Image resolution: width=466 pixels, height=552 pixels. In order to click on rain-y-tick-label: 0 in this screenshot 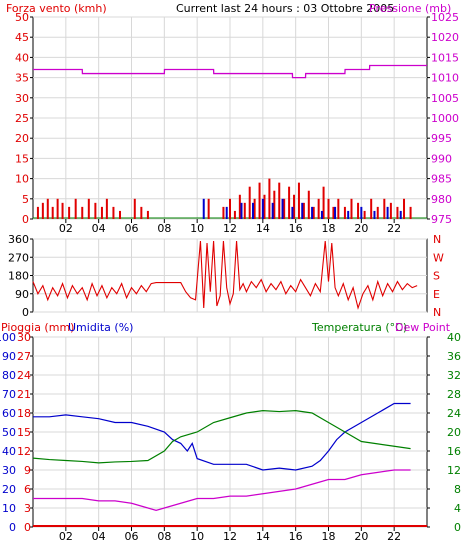, I will do `click(27, 527)`.